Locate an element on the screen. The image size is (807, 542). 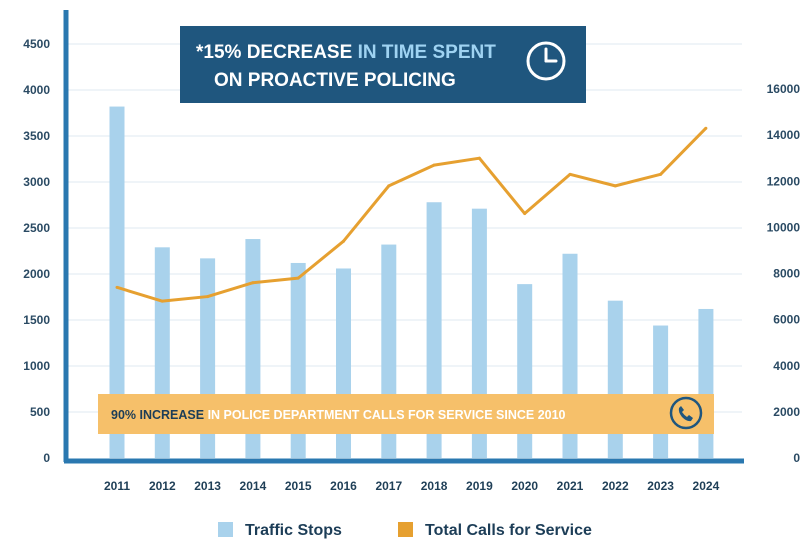
x-tick-2011: 2011 is located at coordinates (117, 486).